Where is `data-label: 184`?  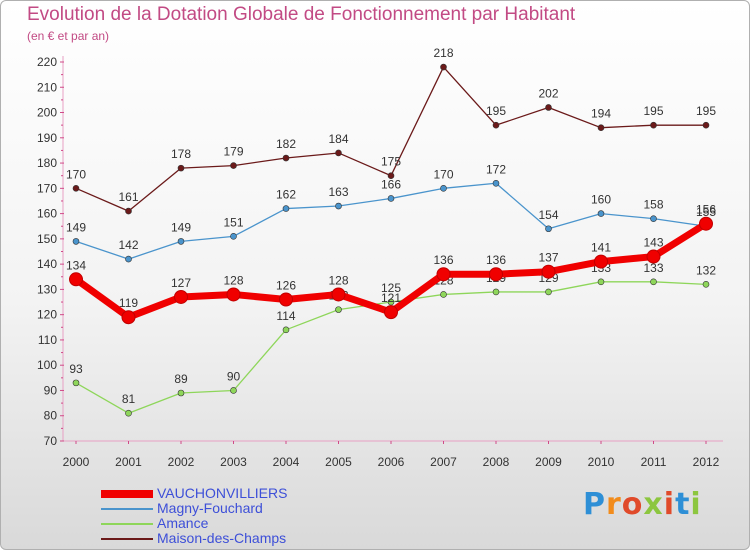 data-label: 184 is located at coordinates (338, 139).